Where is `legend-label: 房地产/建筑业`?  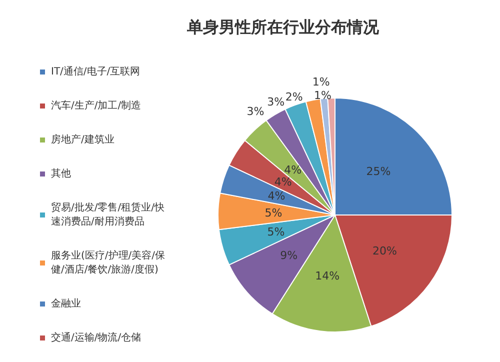 legend-label: 房地产/建筑业 is located at coordinates (82, 140).